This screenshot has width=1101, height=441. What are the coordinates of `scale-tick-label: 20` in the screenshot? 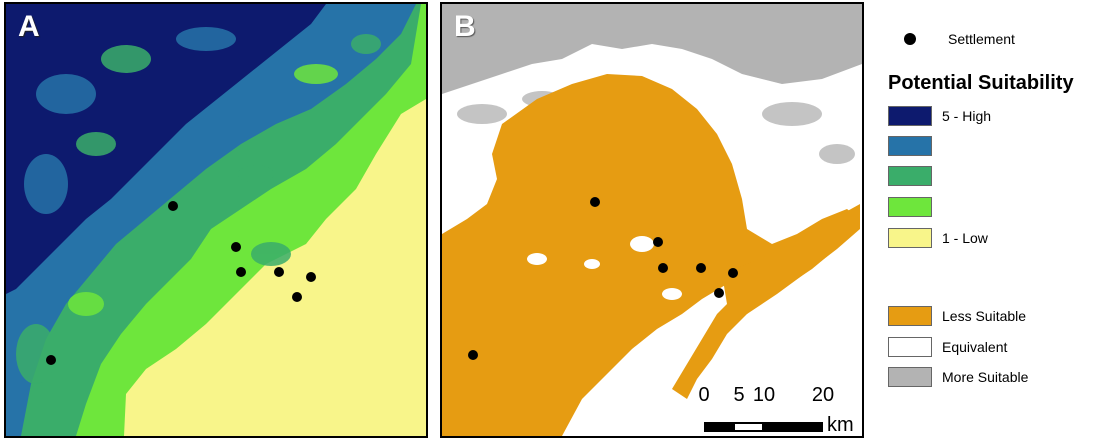 It's located at (823, 395).